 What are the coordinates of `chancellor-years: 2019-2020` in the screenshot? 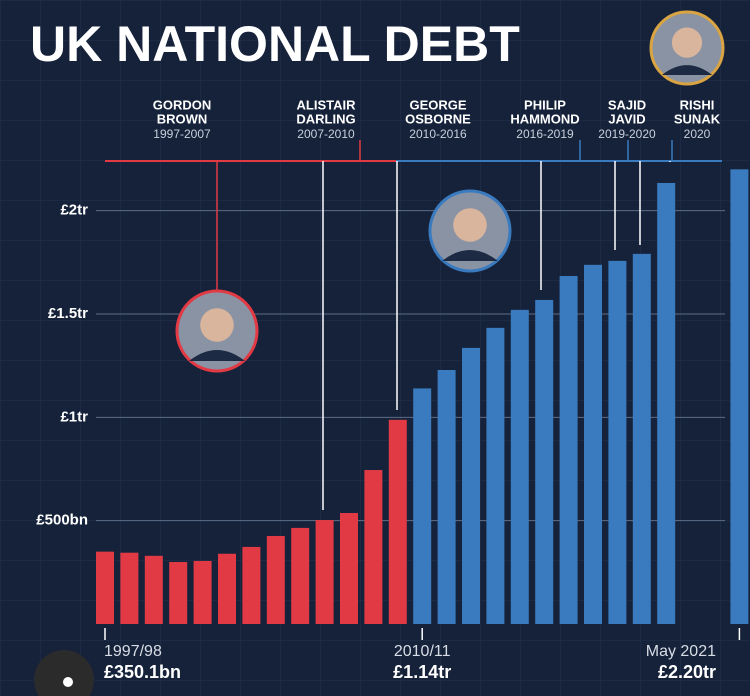 It's located at (627, 134).